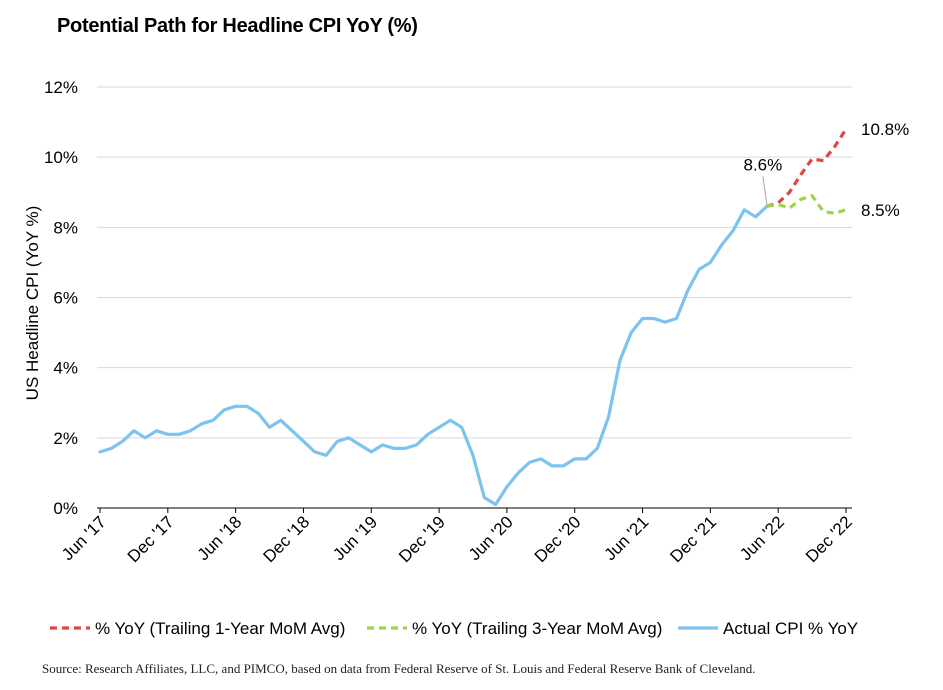 The width and height of the screenshot is (943, 690). What do you see at coordinates (474, 510) in the screenshot?
I see `x-axis` at bounding box center [474, 510].